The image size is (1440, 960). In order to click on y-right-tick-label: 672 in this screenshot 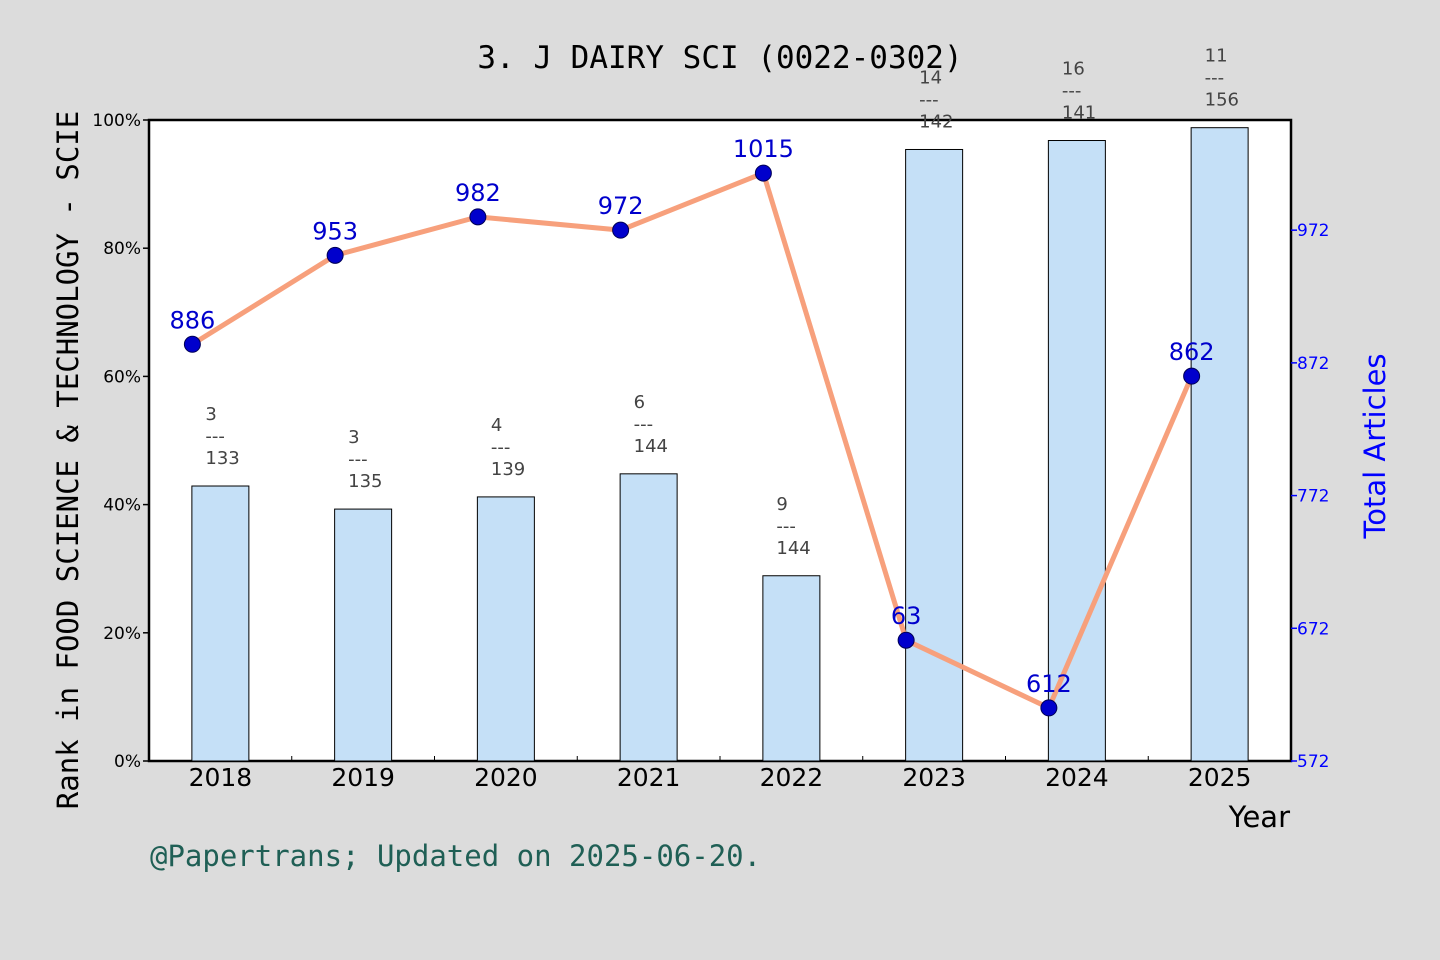, I will do `click(1313, 629)`.